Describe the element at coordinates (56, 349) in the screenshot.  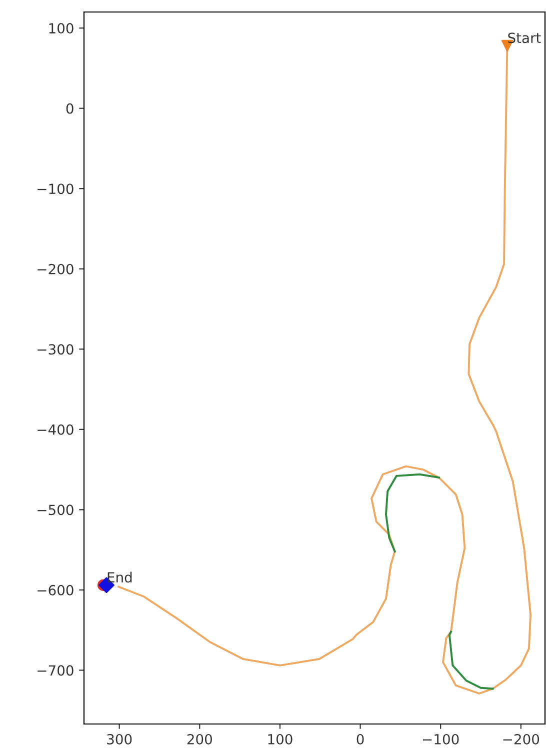
I see `y-tick-label: −300` at that location.